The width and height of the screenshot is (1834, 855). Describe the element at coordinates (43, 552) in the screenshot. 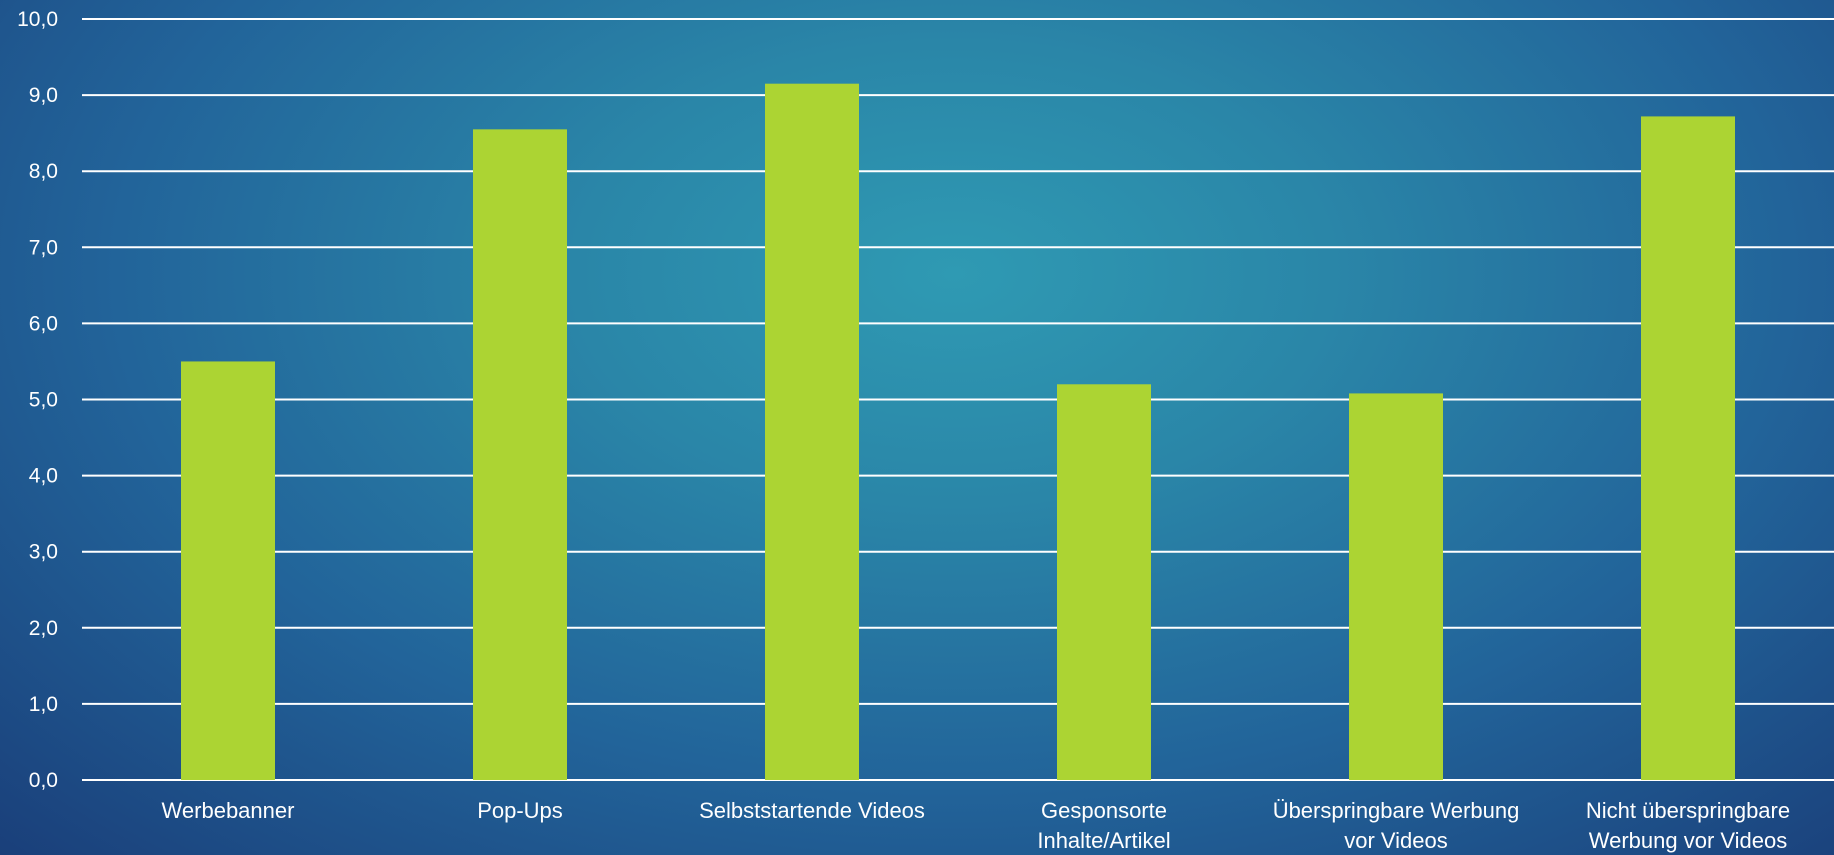

I see `y-tick-label: 3,0` at that location.